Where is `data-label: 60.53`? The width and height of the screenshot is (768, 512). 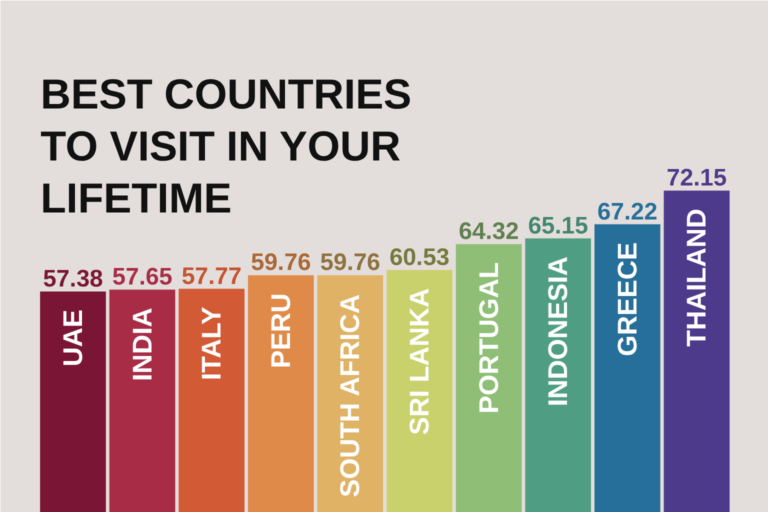 data-label: 60.53 is located at coordinates (419, 257).